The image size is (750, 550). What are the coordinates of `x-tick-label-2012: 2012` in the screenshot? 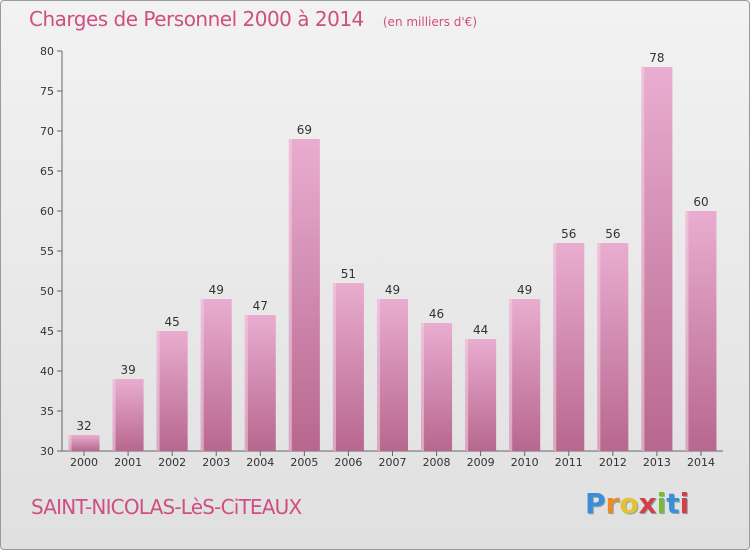 It's located at (613, 462).